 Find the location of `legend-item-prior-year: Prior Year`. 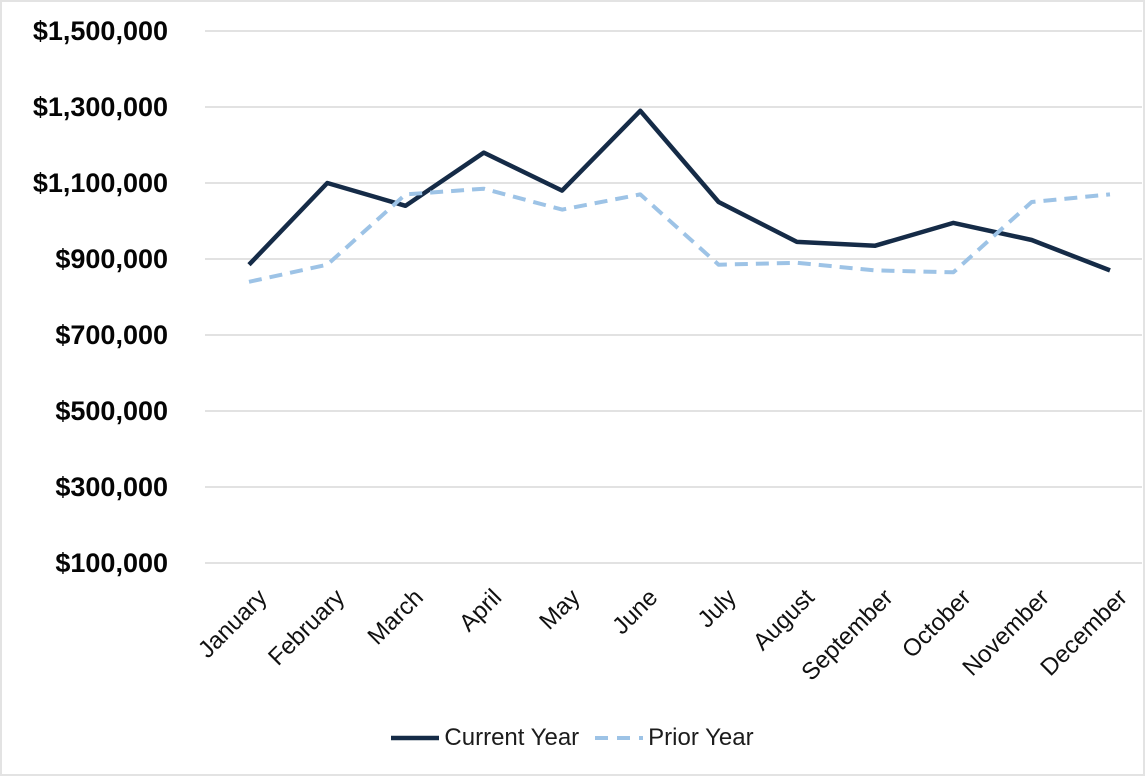

legend-item-prior-year: Prior Year is located at coordinates (674, 738).